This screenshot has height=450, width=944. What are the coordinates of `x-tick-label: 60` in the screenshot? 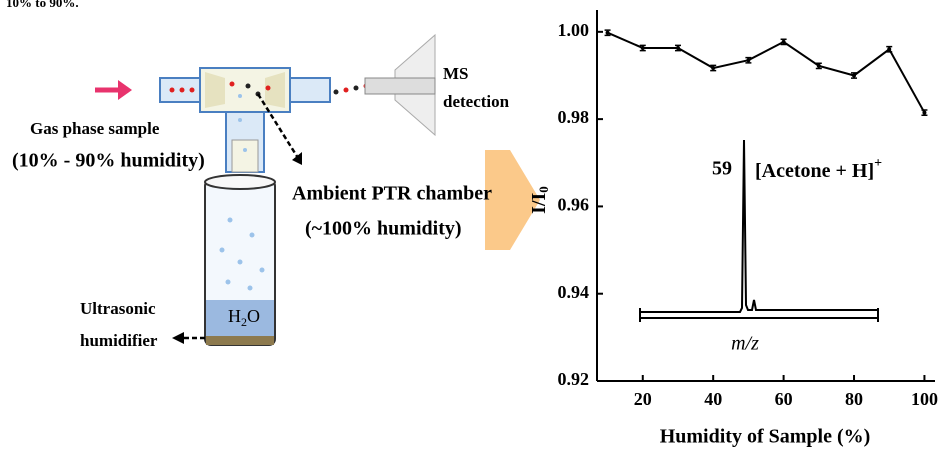 It's located at (784, 399).